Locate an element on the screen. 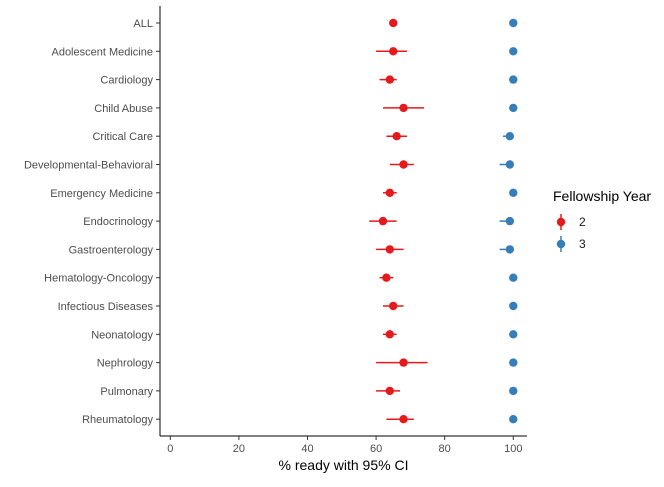 This screenshot has height=487, width=664. y-tick-label: Adolescent Medicine is located at coordinates (102, 52).